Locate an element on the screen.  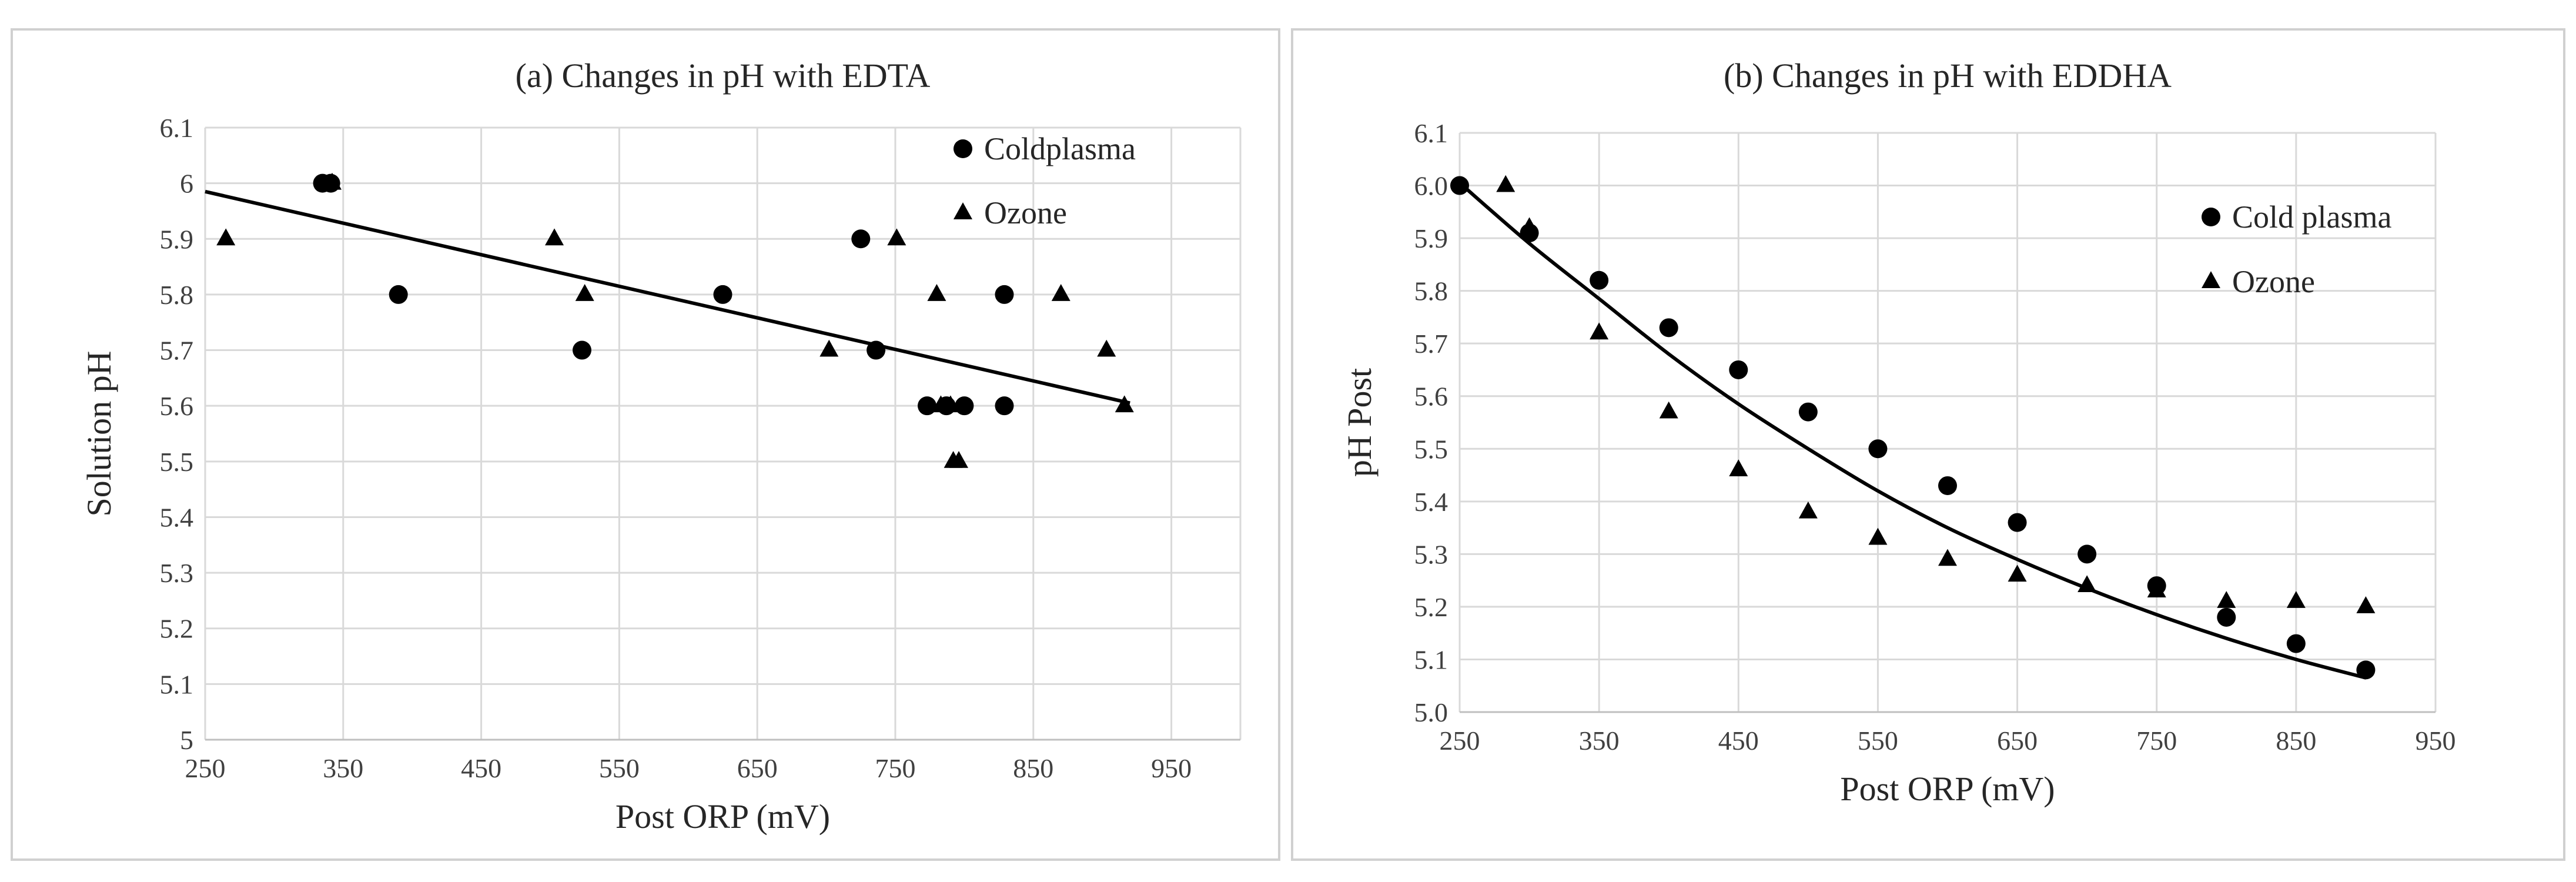
y-axis-label: pH Post is located at coordinates (1359, 422).